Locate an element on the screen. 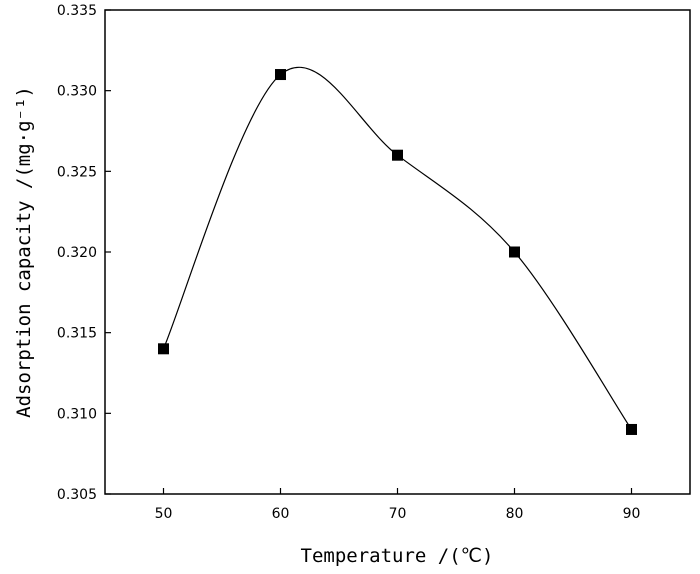  x-axis-title: Temperature /(℃) is located at coordinates (397, 556).